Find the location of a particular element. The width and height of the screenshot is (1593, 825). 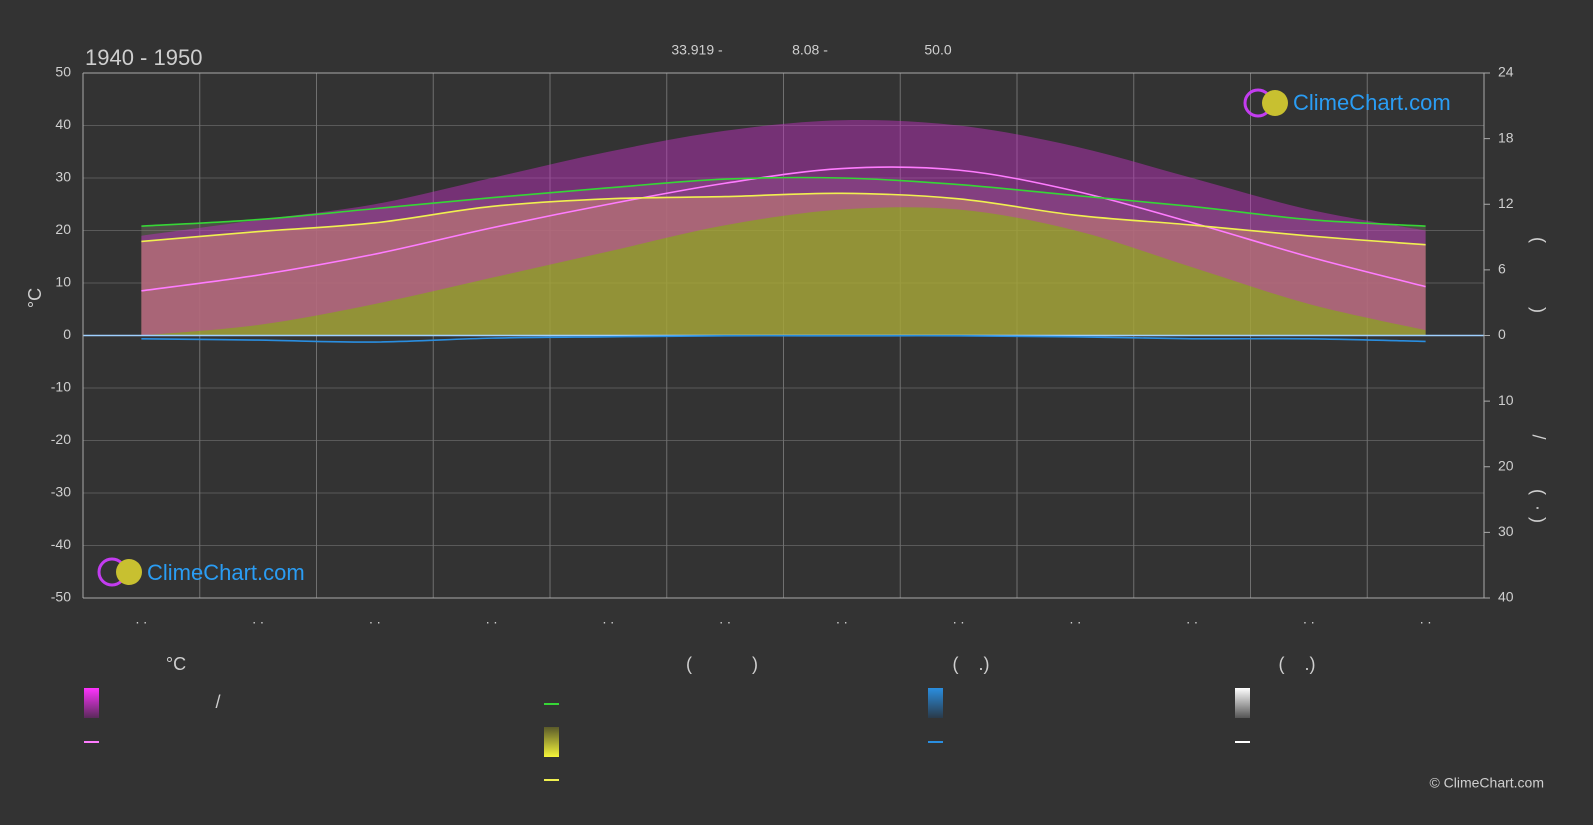

y2-tick-label: 0 is located at coordinates (1502, 334).